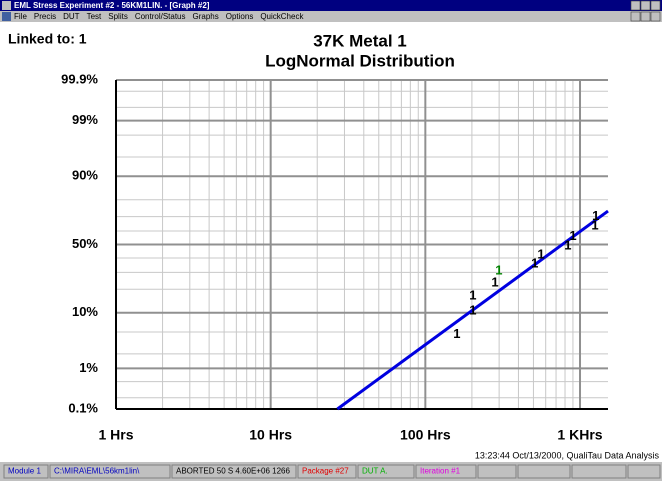  Describe the element at coordinates (282, 16) in the screenshot. I see `menu-item: QuickCheck` at that location.